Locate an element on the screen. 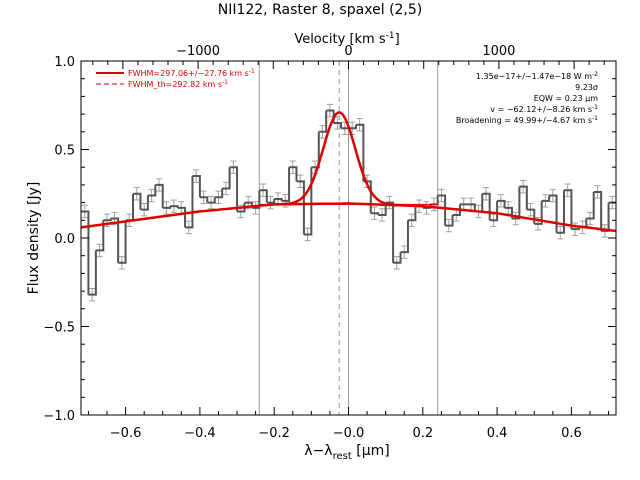  annotation-line-4: Broadening = 49.99+/−4.67 km s-1 is located at coordinates (527, 120).